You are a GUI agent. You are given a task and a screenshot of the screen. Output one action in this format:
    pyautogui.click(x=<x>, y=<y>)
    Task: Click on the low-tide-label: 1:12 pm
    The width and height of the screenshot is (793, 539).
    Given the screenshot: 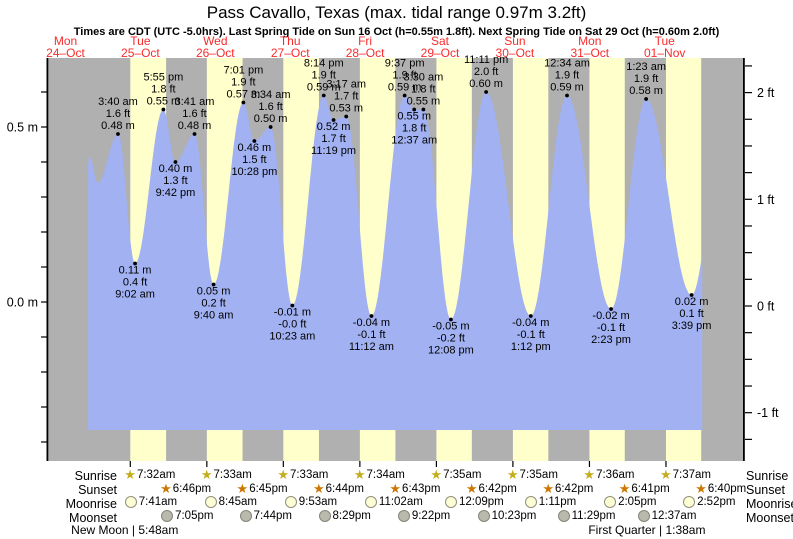 What is the action you would take?
    pyautogui.click(x=531, y=347)
    